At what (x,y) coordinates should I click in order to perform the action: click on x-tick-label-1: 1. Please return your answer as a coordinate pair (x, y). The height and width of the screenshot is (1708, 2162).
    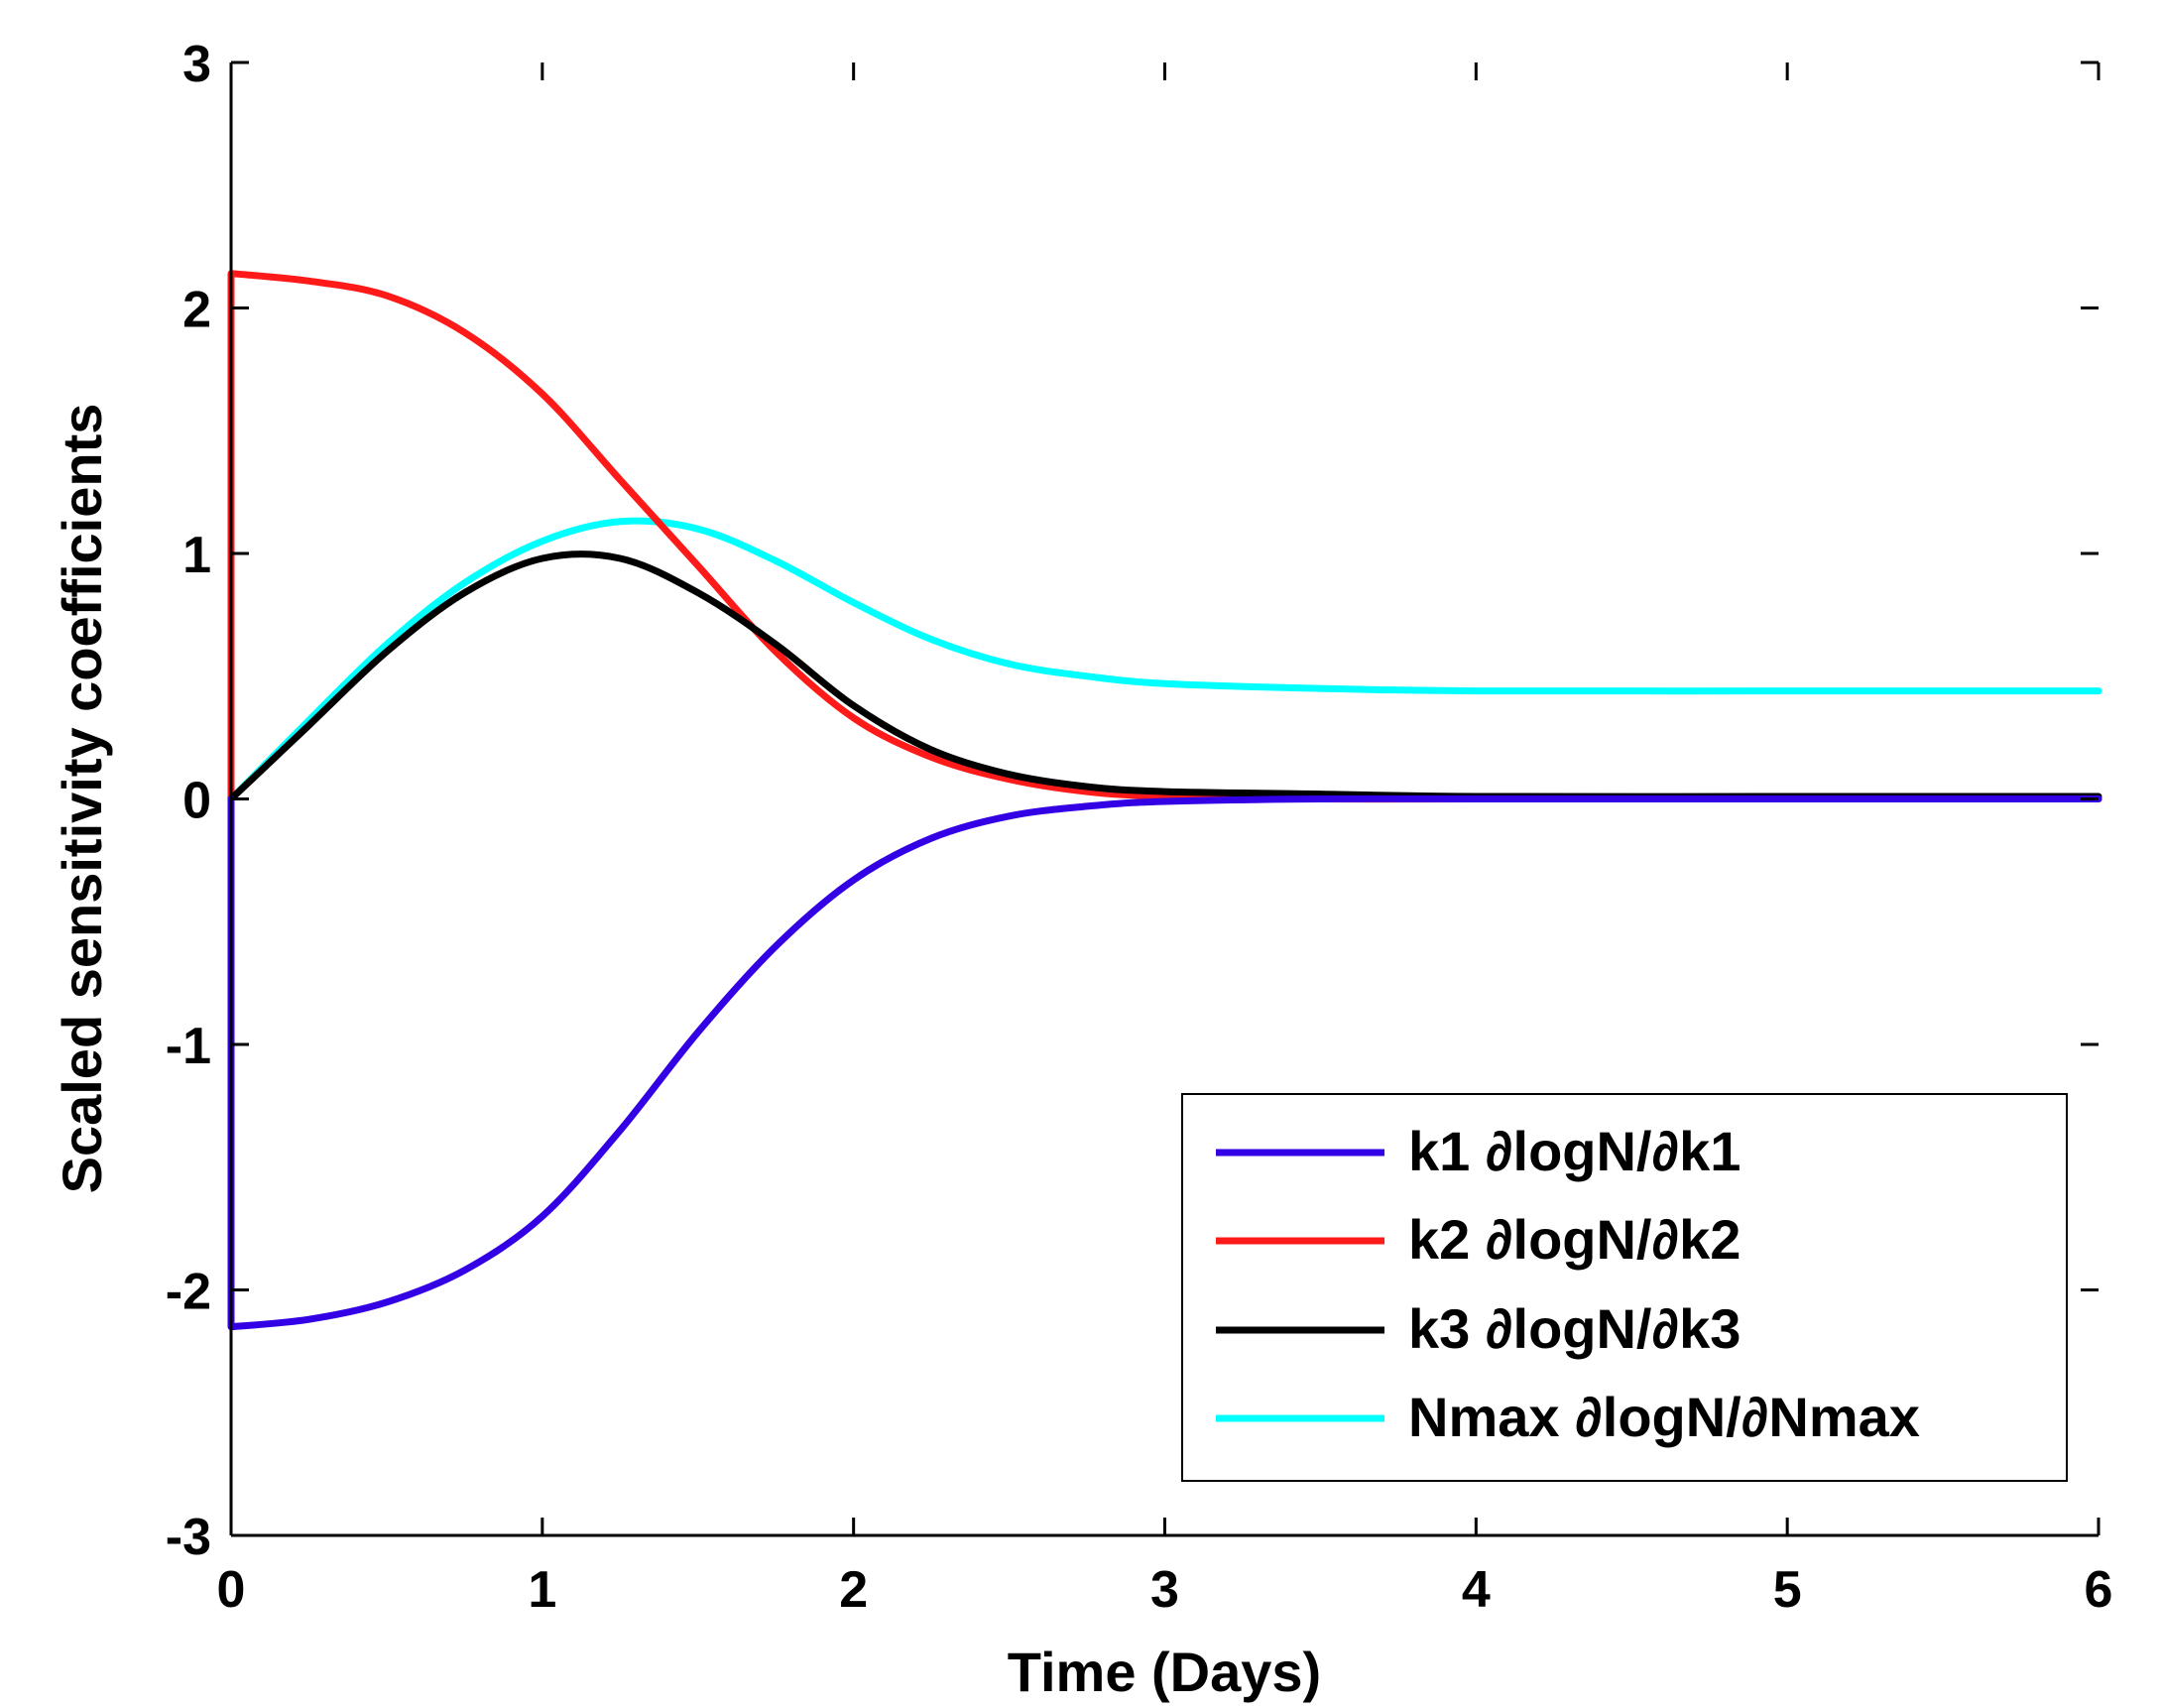
    Looking at the image, I should click on (542, 1590).